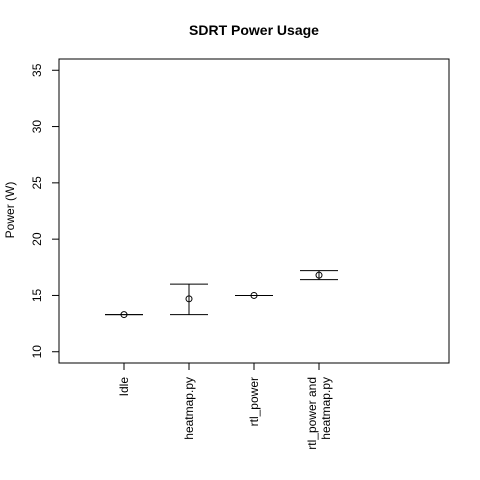 The image size is (480, 480). I want to click on y-axis-label: Power (W), so click(10, 210).